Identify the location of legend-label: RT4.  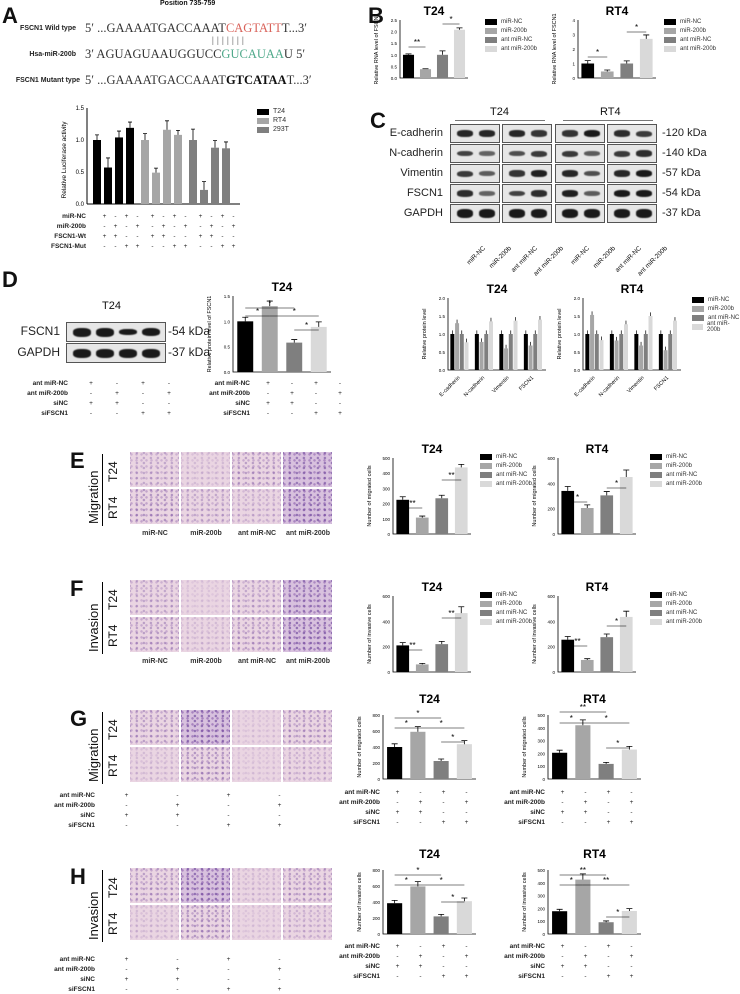
(280, 120).